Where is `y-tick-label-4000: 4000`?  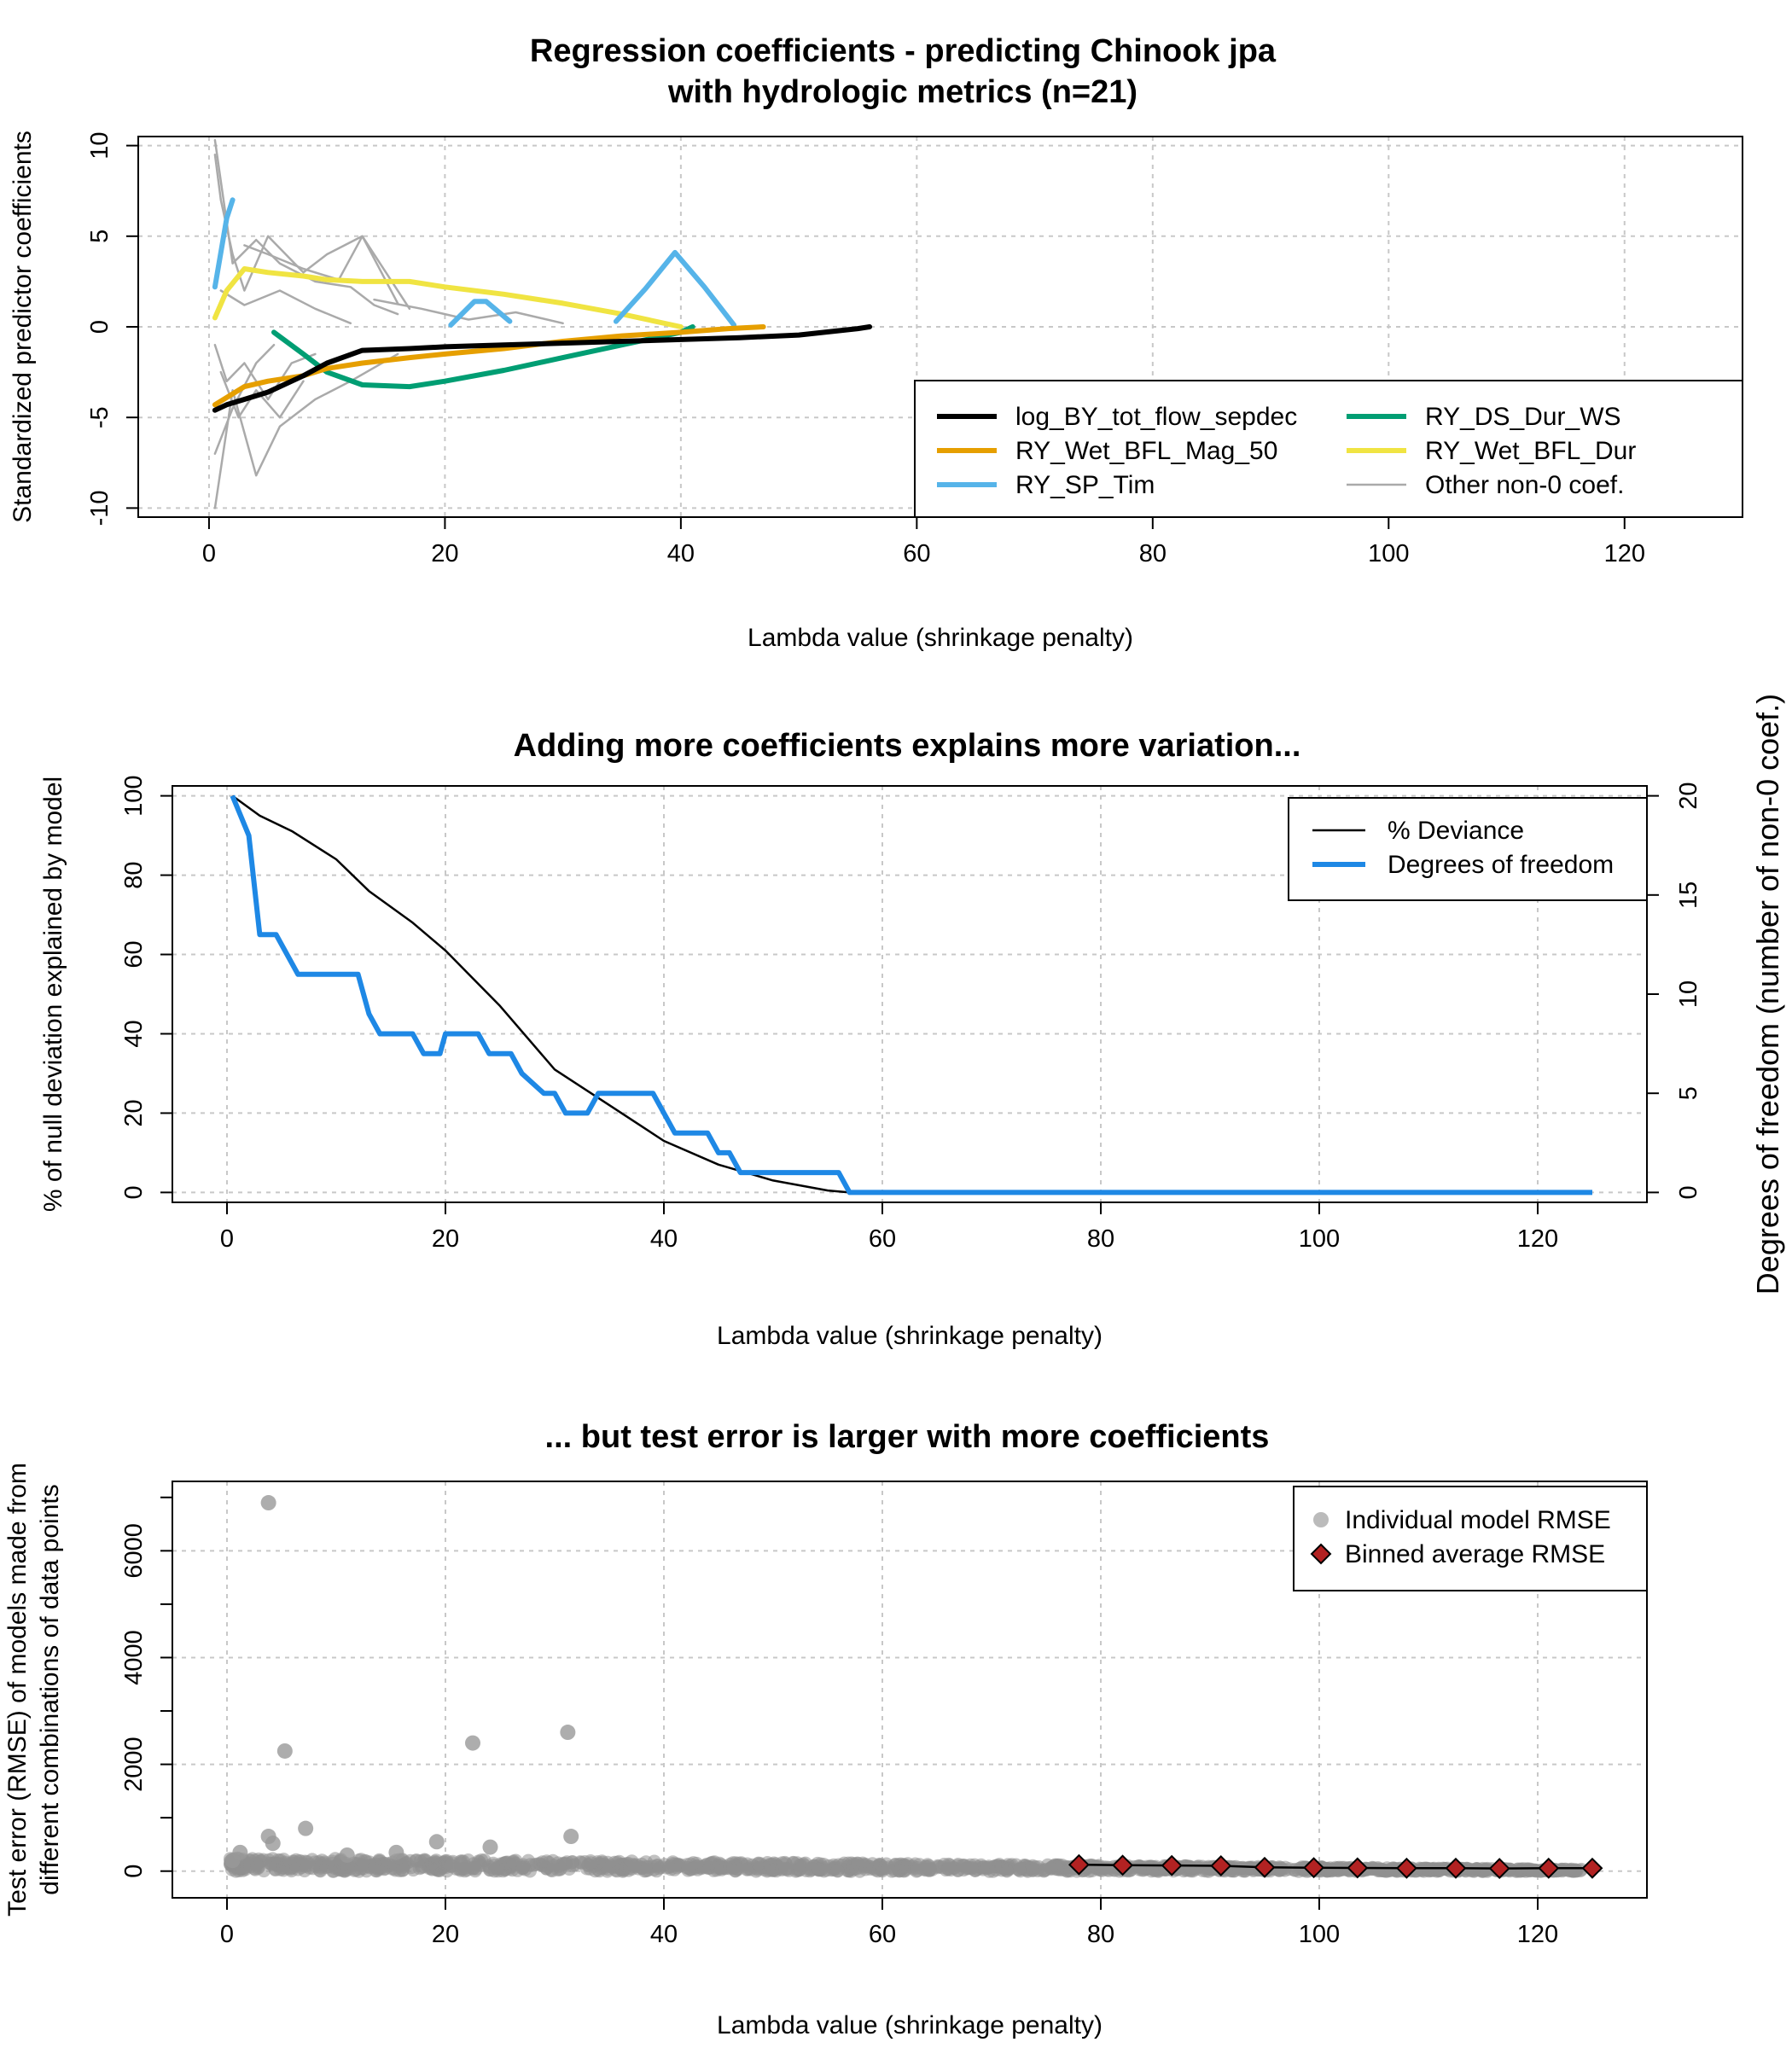
y-tick-label-4000: 4000 is located at coordinates (134, 1657).